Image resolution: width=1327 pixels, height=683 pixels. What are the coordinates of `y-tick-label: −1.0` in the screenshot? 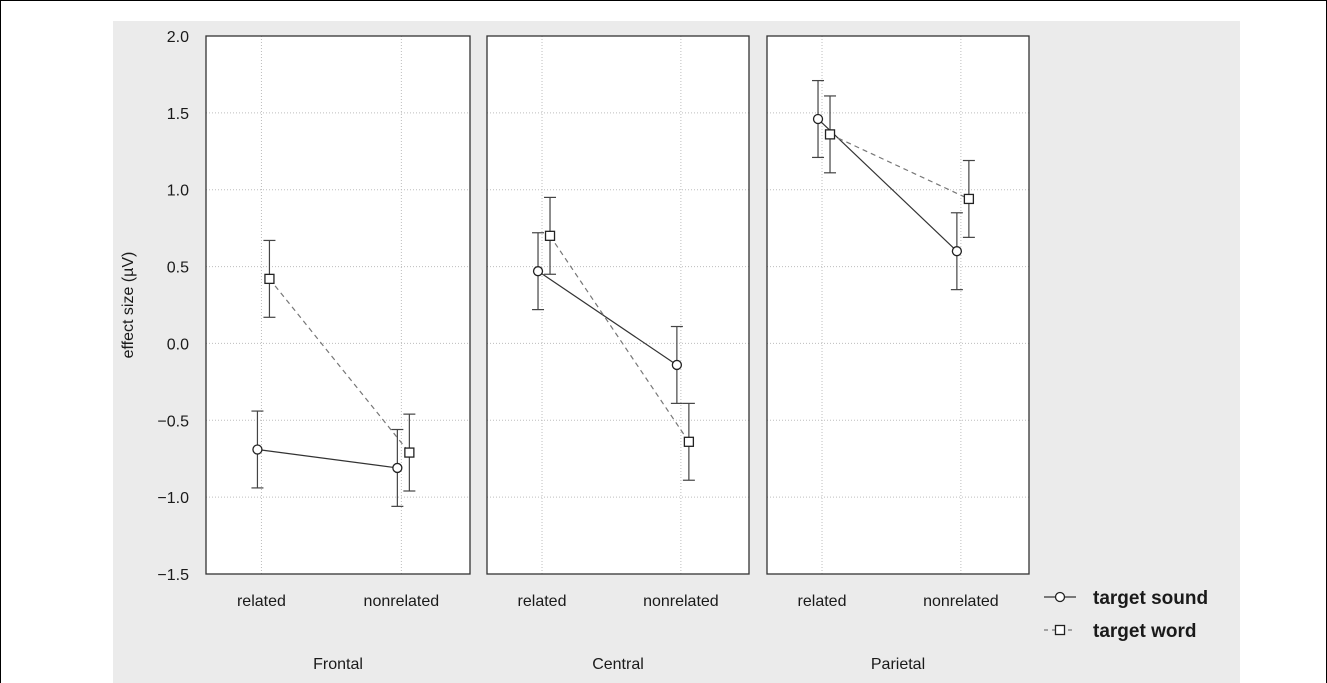 It's located at (173, 498).